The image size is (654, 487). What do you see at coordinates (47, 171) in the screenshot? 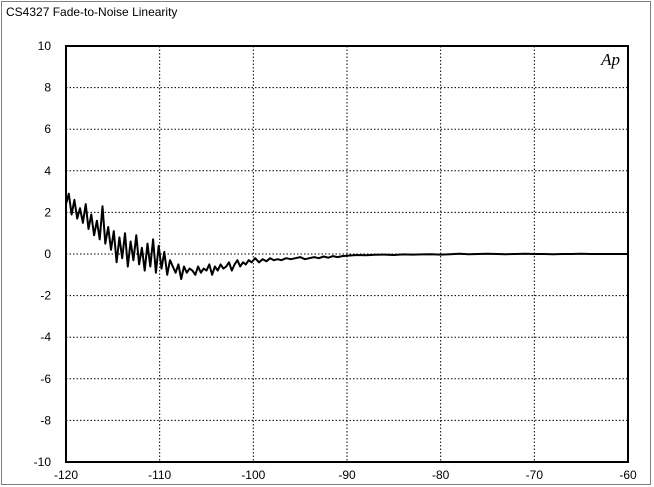
I see `y-tick-label: 4` at bounding box center [47, 171].